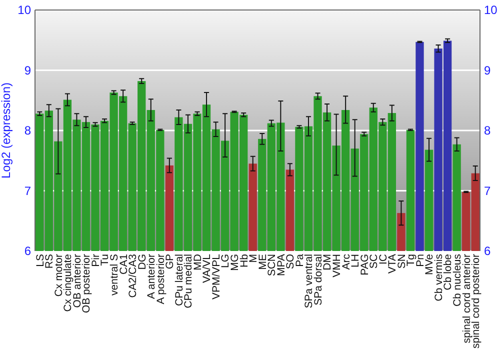  I want to click on x-tick-label: Arc, so click(346, 262).